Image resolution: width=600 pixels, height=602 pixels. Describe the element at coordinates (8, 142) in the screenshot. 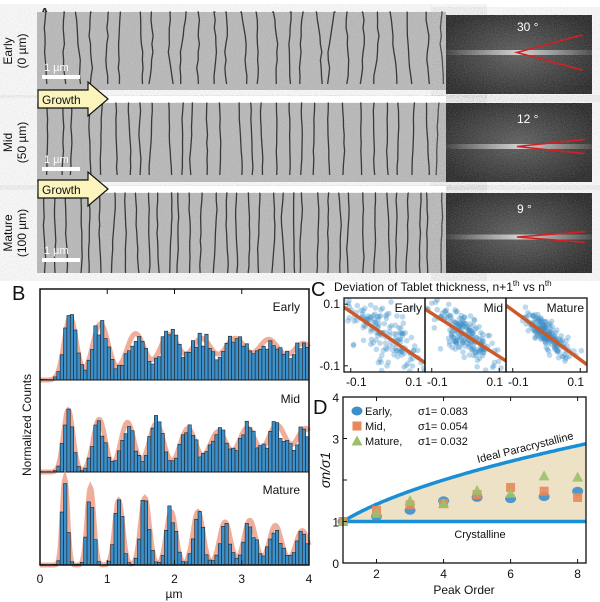

I see `stage-label: Mid` at that location.